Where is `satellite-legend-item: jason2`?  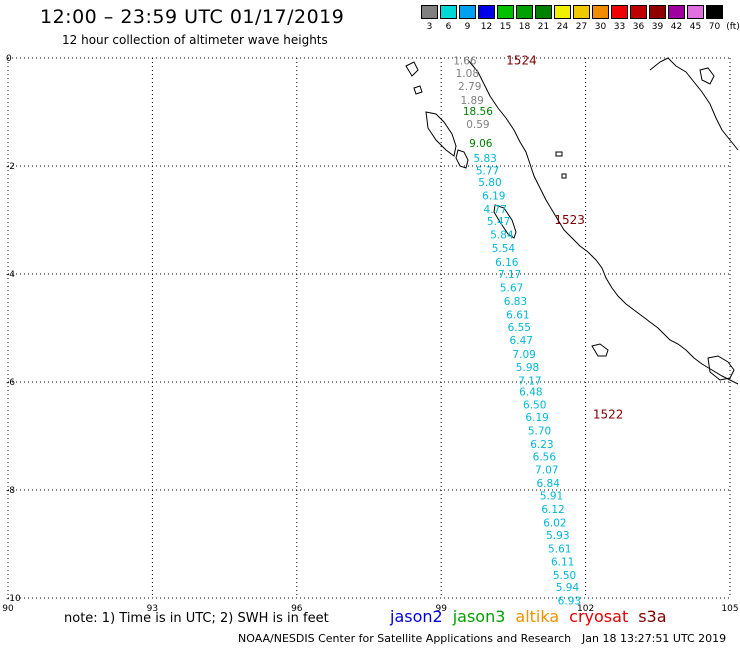 satellite-legend-item: jason2 is located at coordinates (416, 616).